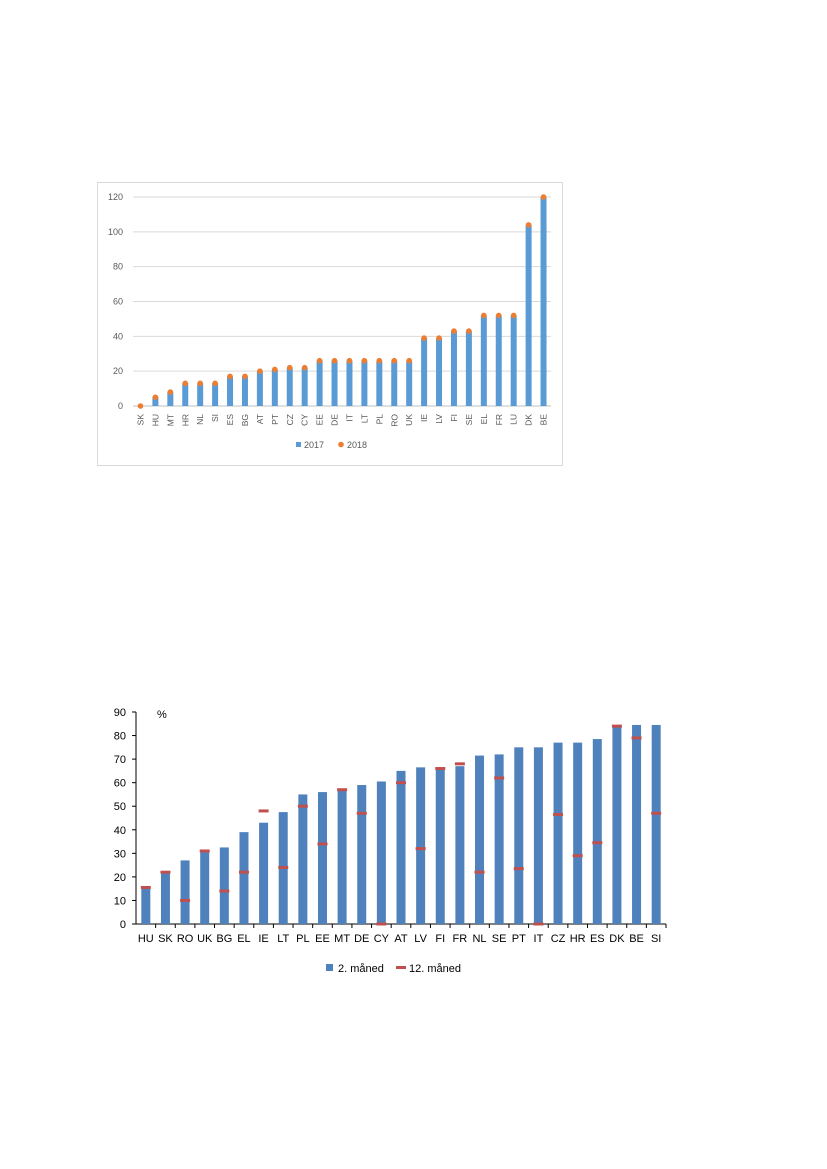 This screenshot has height=1169, width=827. I want to click on c1-category-label: BG, so click(245, 420).